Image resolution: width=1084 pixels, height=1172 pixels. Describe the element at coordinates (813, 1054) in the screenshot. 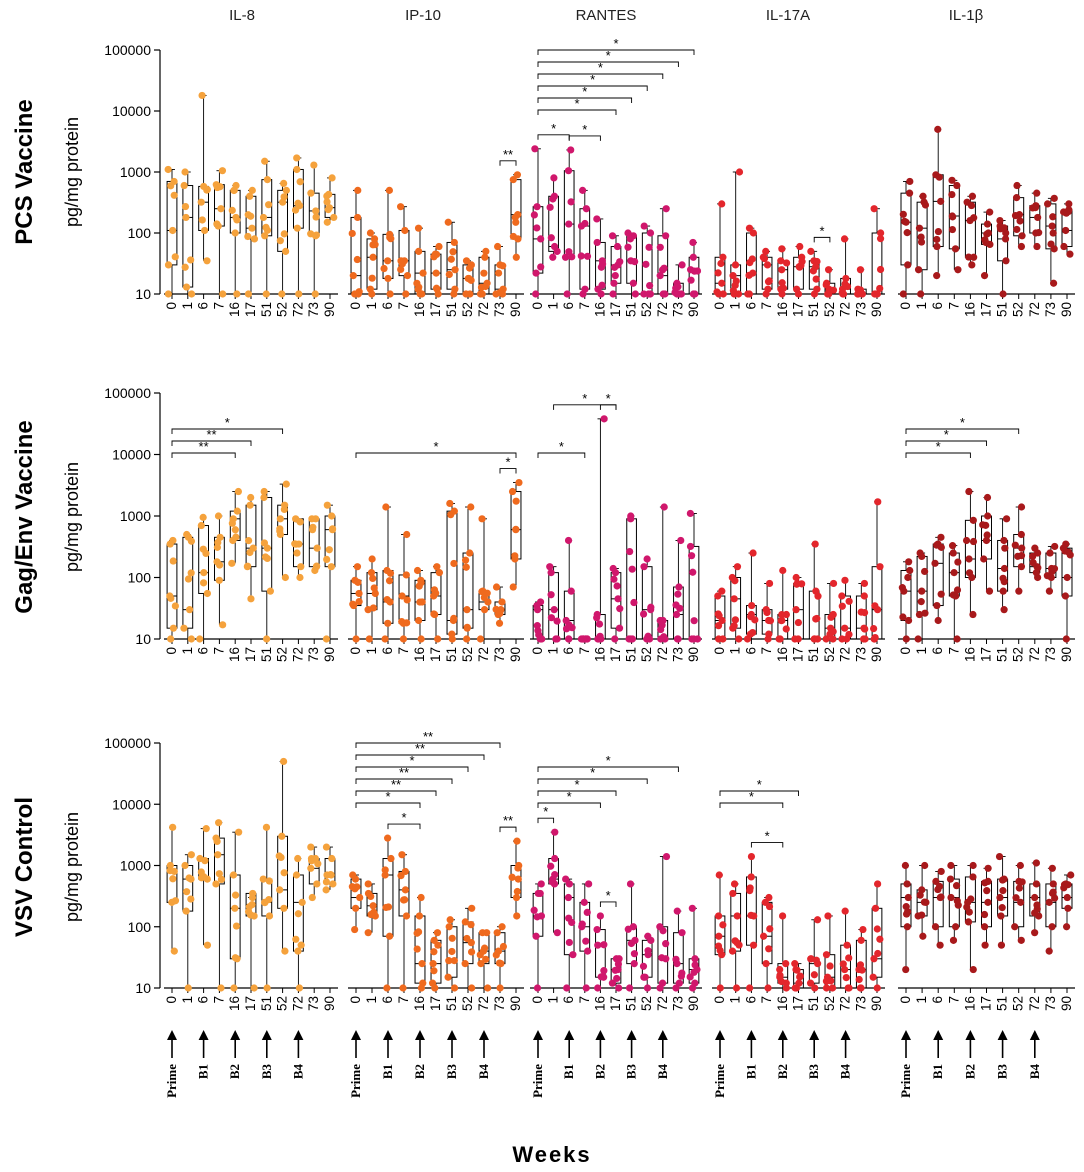

I see `schedule-item: B3` at that location.